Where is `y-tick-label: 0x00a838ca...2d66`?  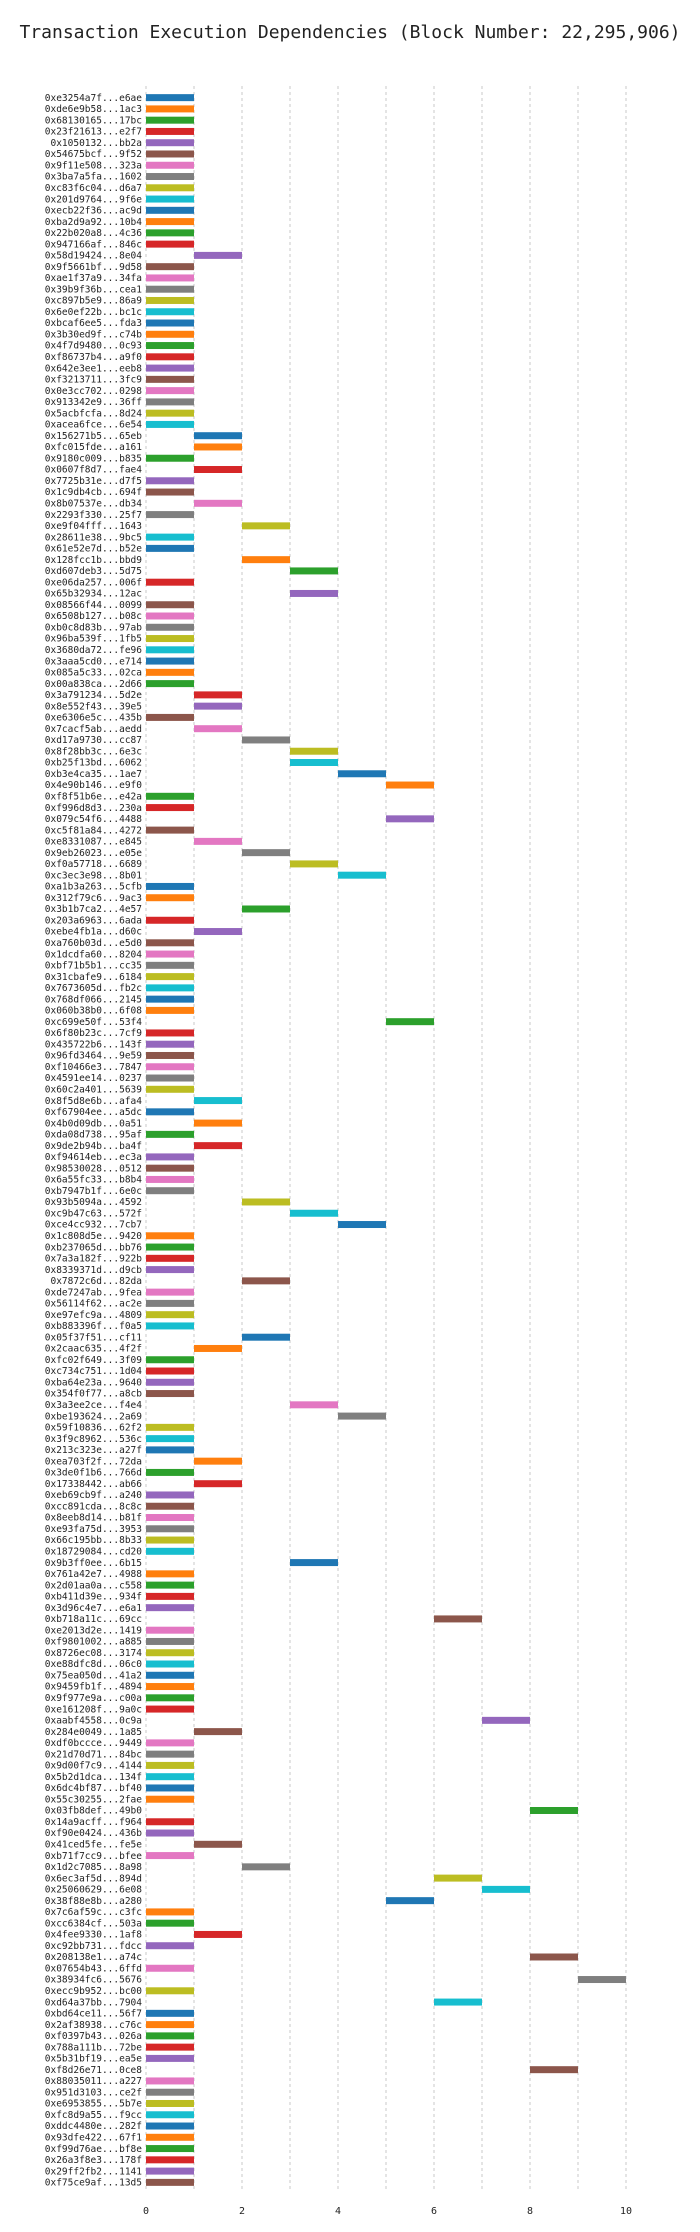 y-tick-label: 0x00a838ca...2d66 is located at coordinates (94, 684).